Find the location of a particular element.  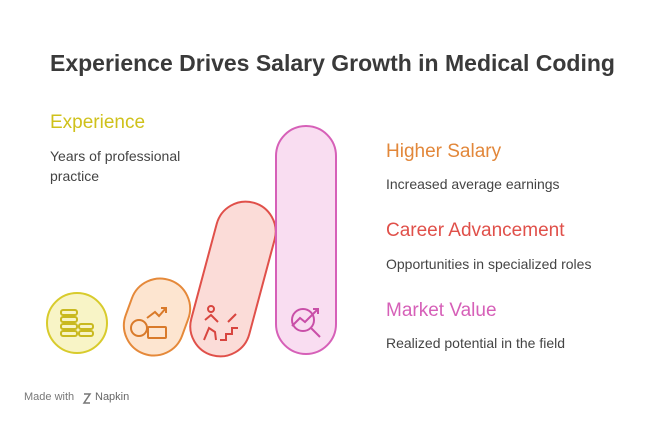

experience-icon is located at coordinates (77, 323).